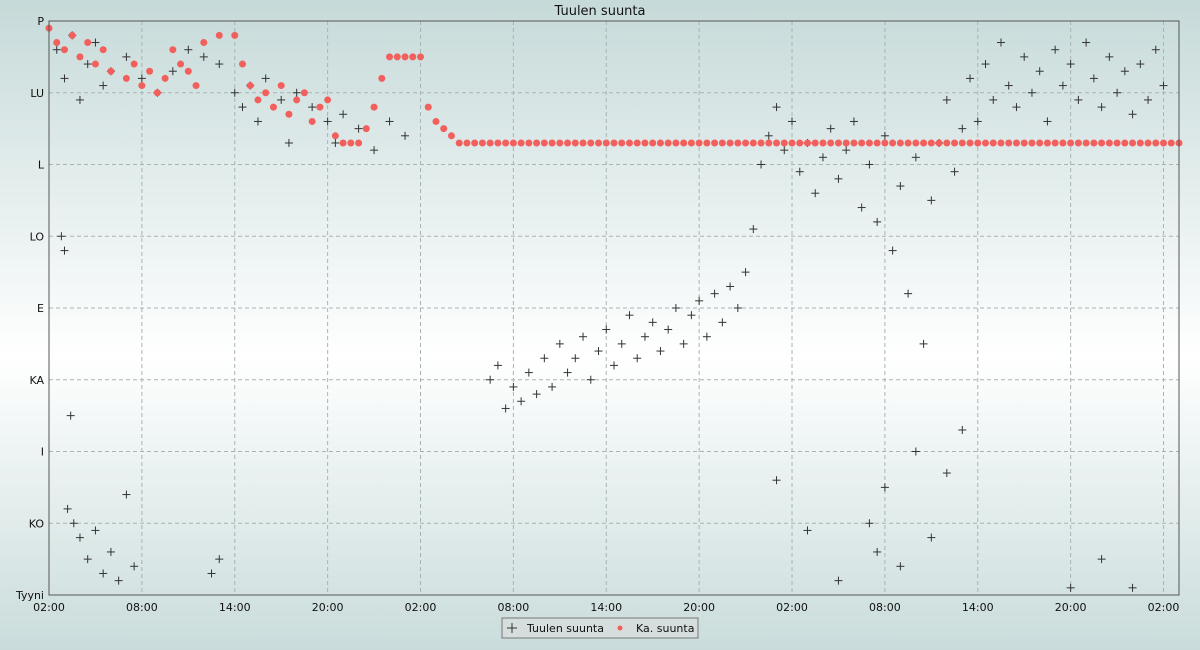 This screenshot has width=1200, height=650. I want to click on y-tick-label: Tyyni, so click(29, 595).